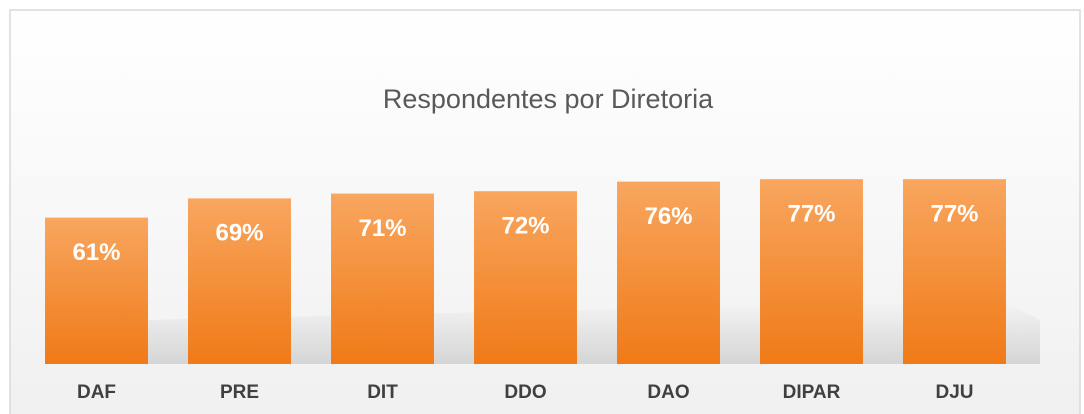 The height and width of the screenshot is (414, 1084). What do you see at coordinates (954, 392) in the screenshot?
I see `x-tick-label: DJU` at bounding box center [954, 392].